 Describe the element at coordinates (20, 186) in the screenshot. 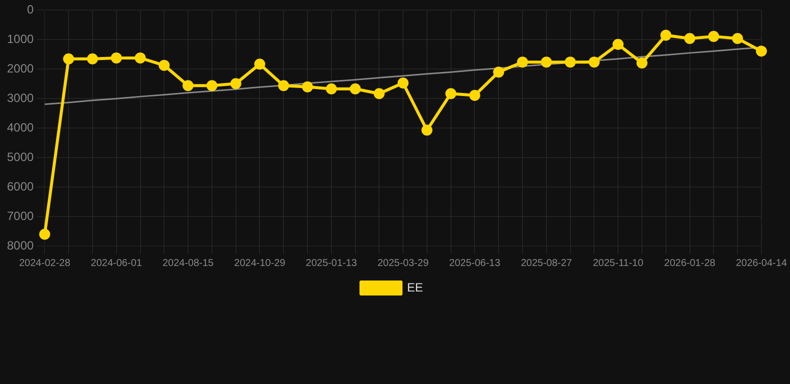

I see `y-tick-label: 6000` at that location.